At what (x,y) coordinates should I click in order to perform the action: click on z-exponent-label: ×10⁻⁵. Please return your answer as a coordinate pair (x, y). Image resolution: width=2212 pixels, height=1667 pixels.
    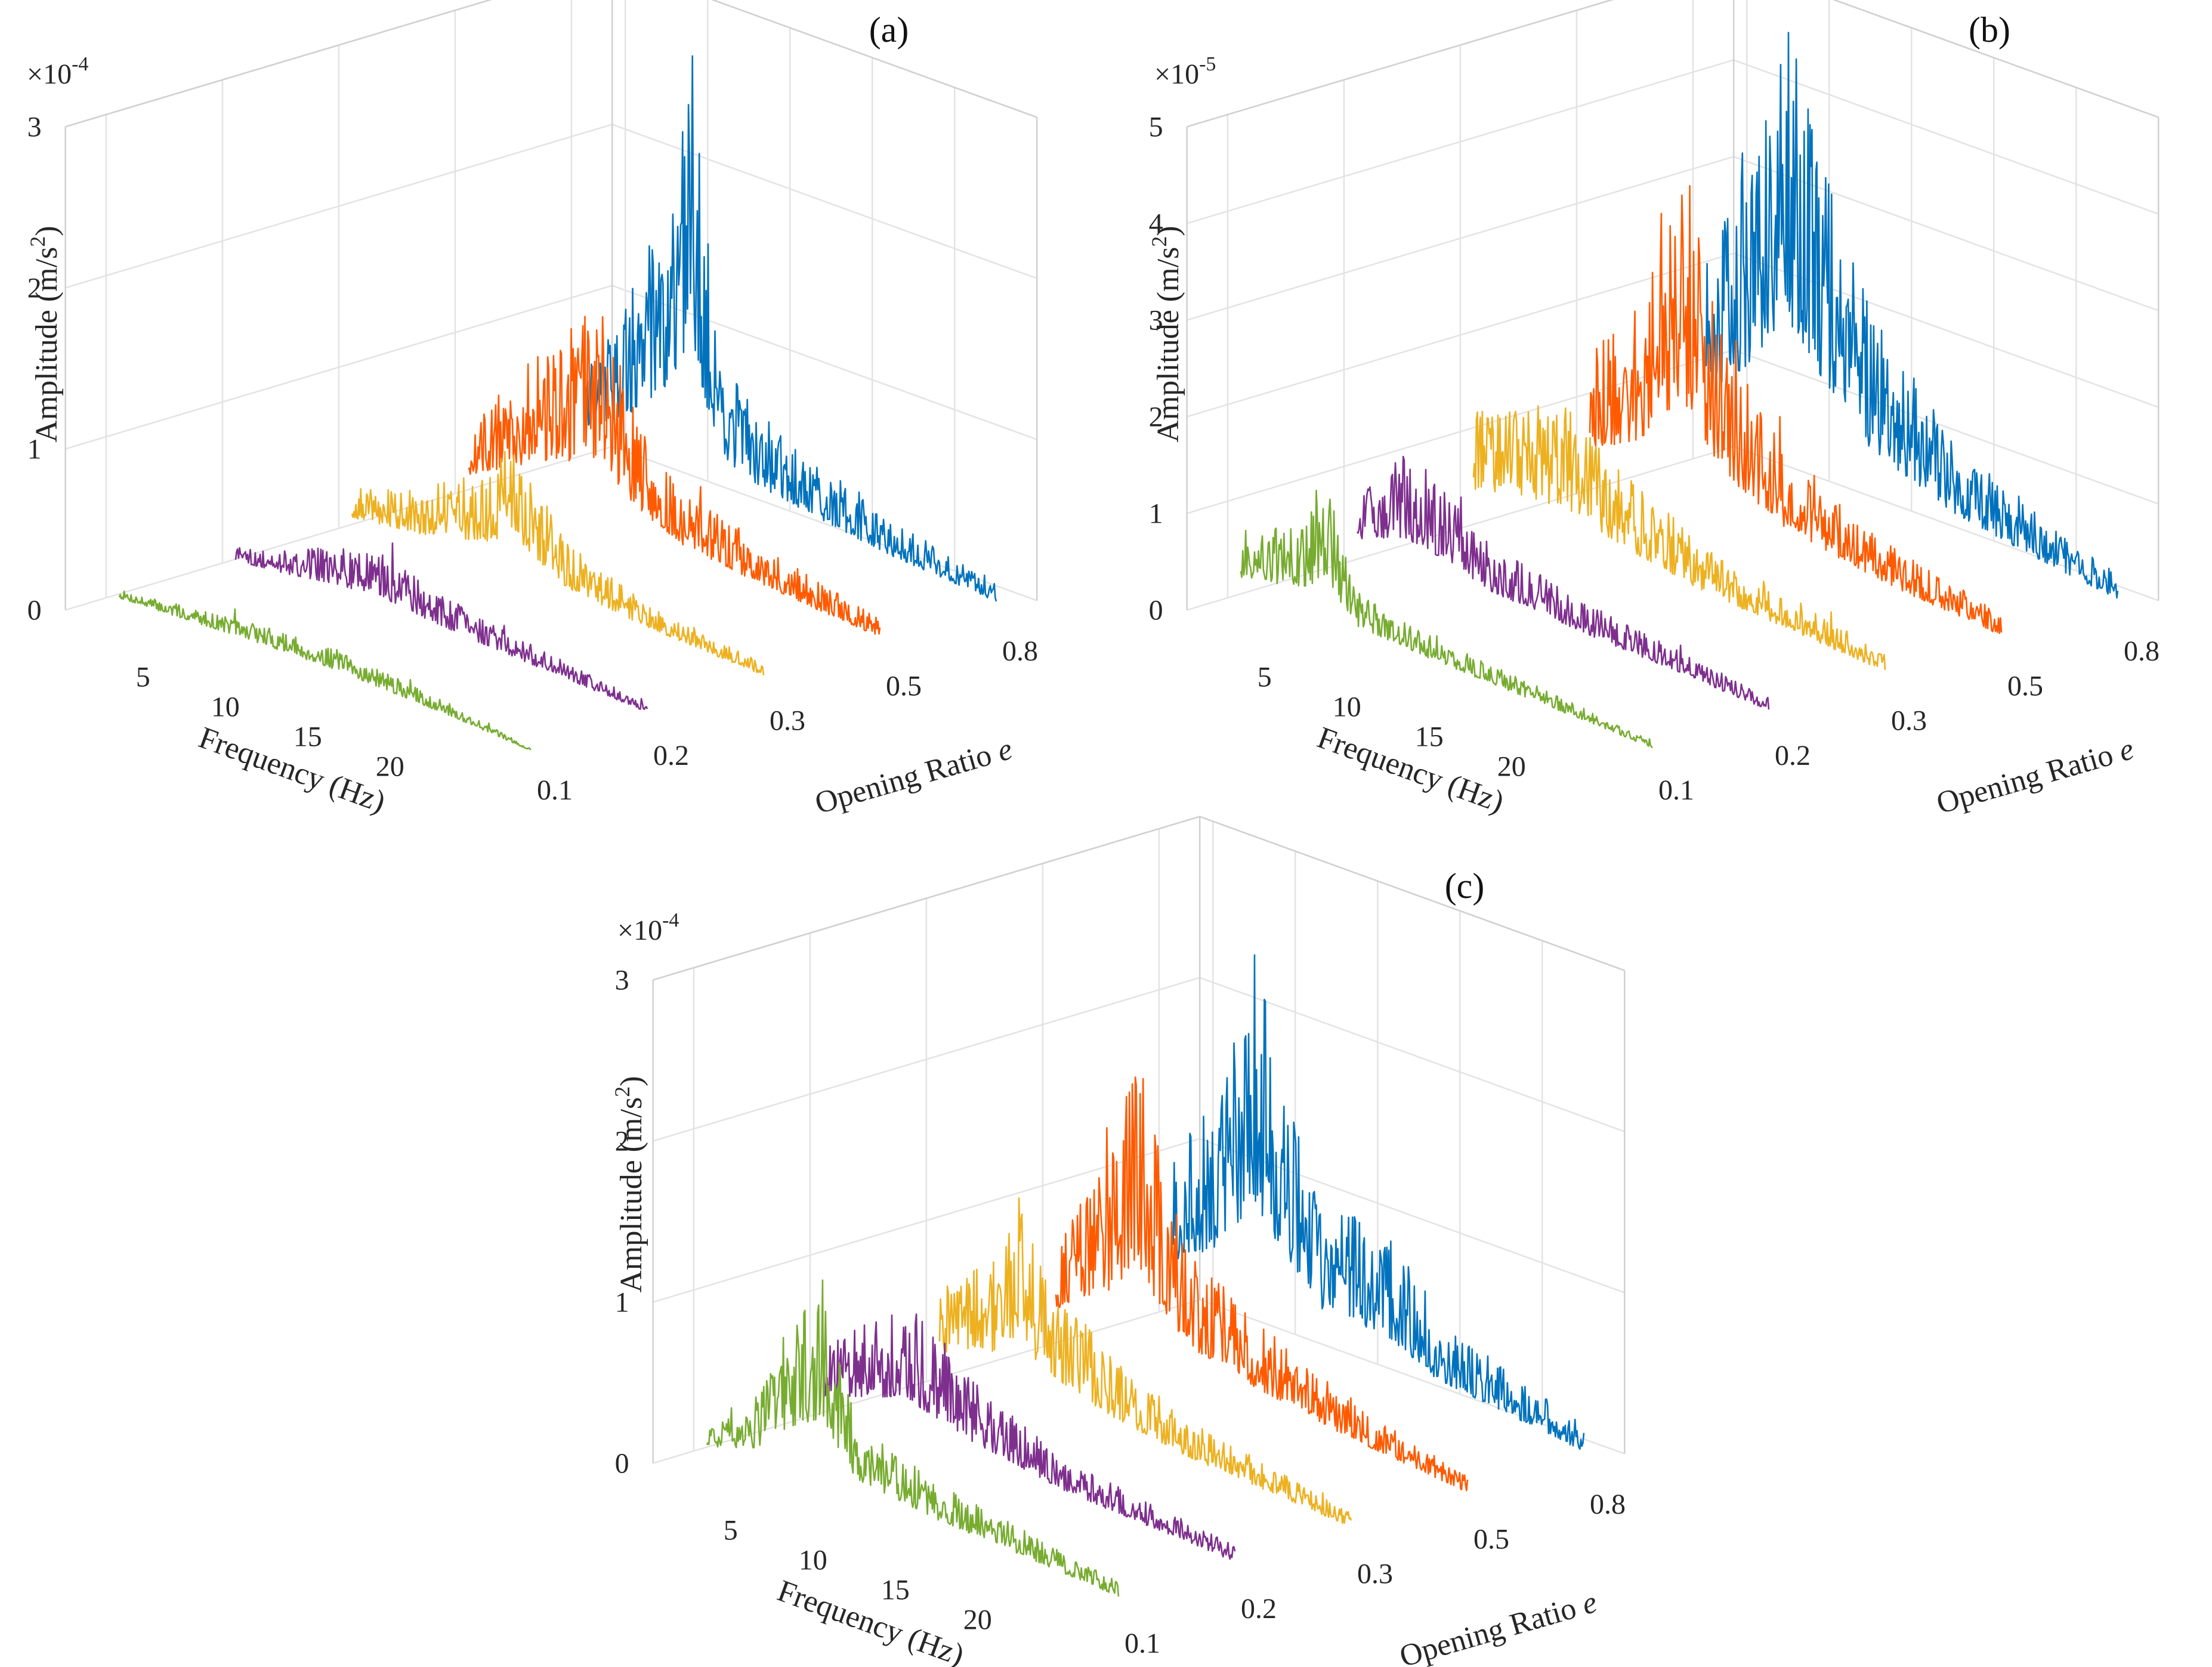
    Looking at the image, I should click on (1185, 71).